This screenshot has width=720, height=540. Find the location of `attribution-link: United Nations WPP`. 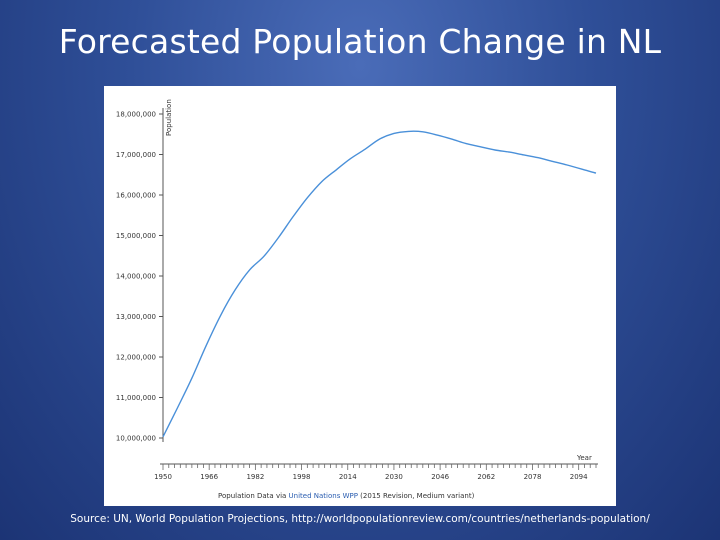

attribution-link: United Nations WPP is located at coordinates (323, 496).